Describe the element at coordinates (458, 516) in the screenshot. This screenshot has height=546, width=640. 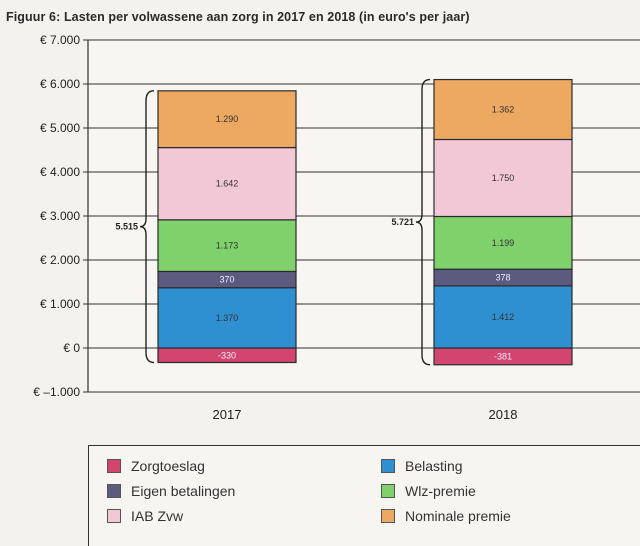
I see `legend-label: Nominale premie` at that location.